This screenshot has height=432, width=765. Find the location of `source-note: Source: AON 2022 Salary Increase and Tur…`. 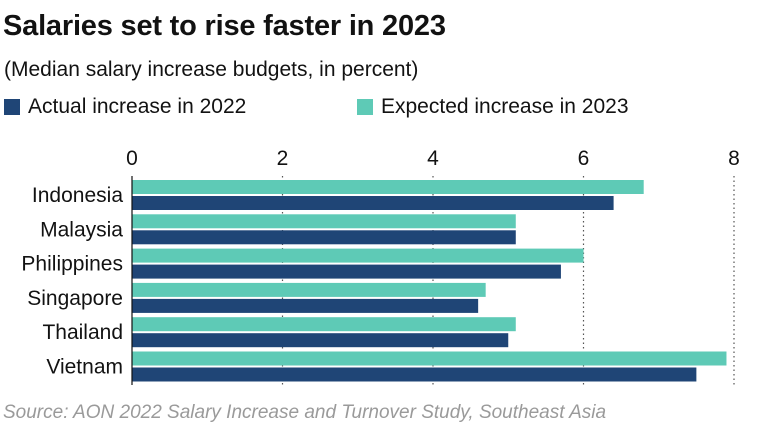

source-note: Source: AON 2022 Salary Increase and Tur… is located at coordinates (305, 412).